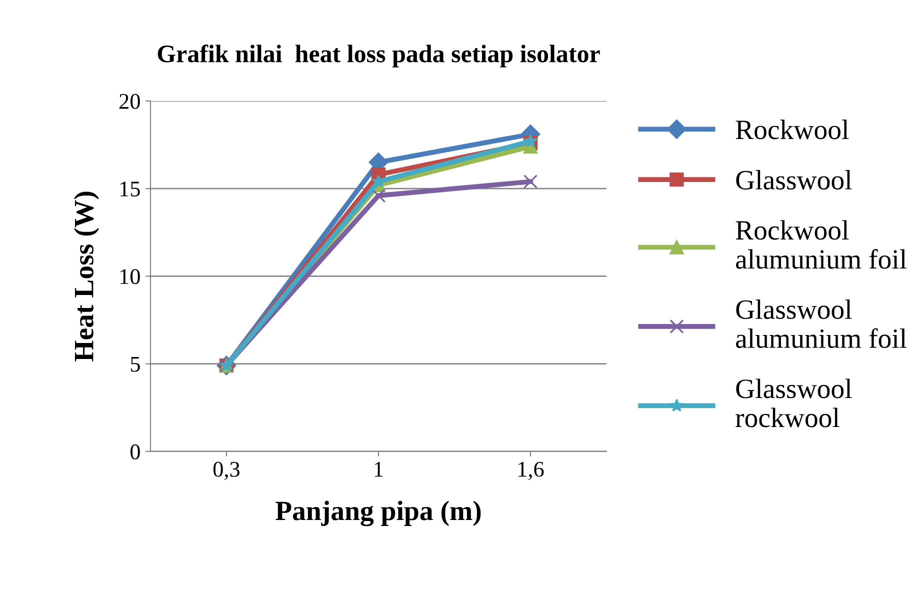 The width and height of the screenshot is (912, 594). I want to click on y-tick-label: 0, so click(135, 452).